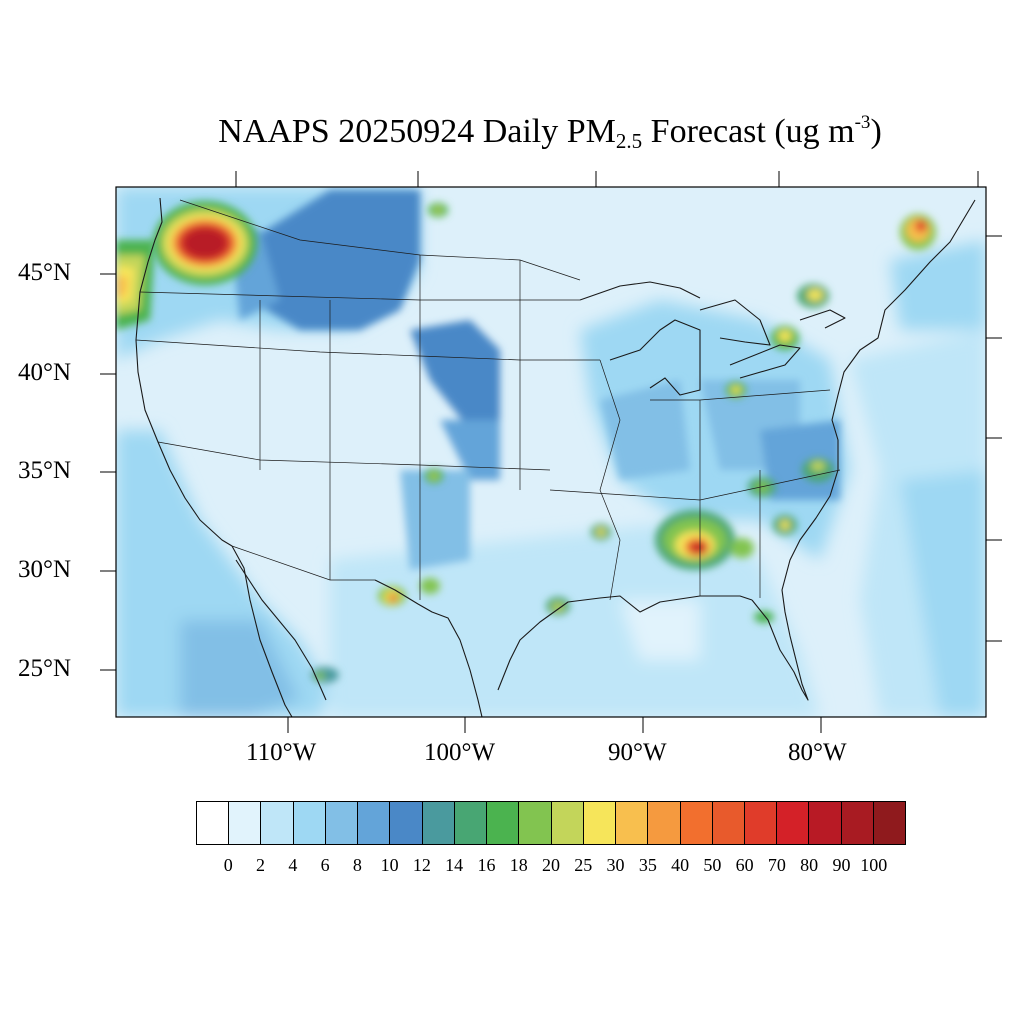 Image resolution: width=1024 pixels, height=1024 pixels. What do you see at coordinates (428, 648) in the screenshot?
I see `rio-grande-outline` at bounding box center [428, 648].